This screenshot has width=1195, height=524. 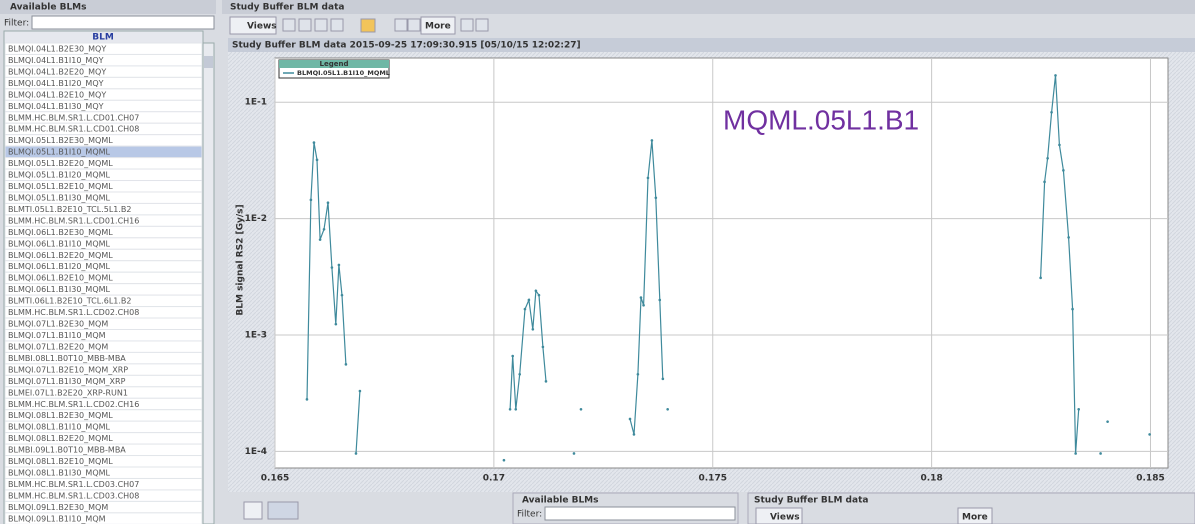 What do you see at coordinates (67, 381) in the screenshot?
I see `list-item: BLMQI.07L1.B1I30_MQM_XRP` at bounding box center [67, 381].